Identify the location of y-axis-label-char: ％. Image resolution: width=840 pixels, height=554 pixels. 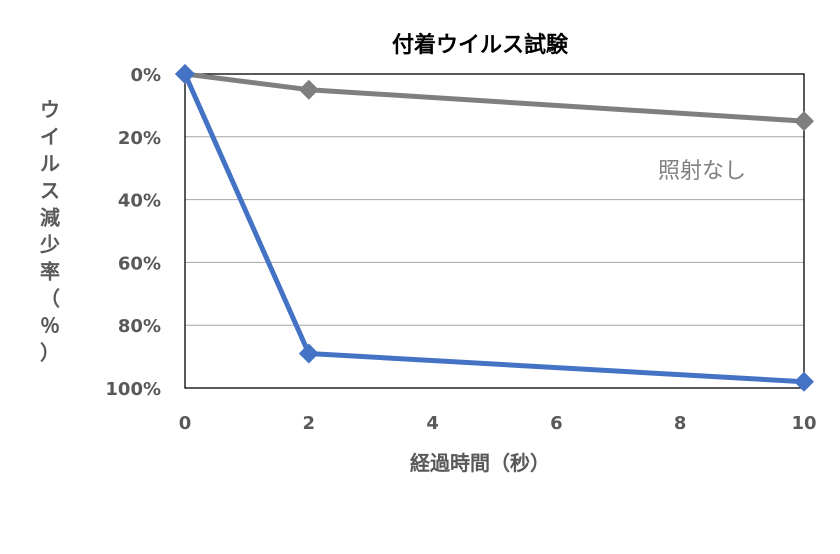
(50, 326).